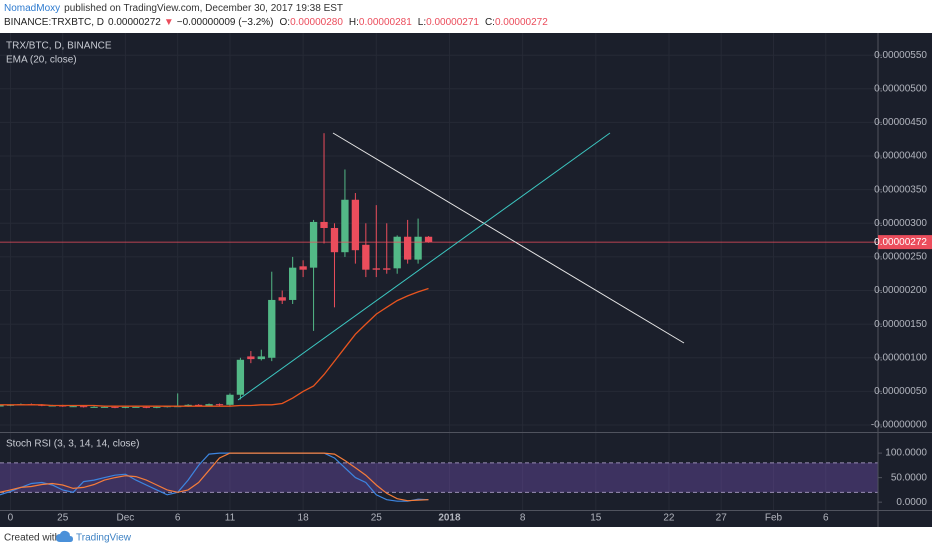 The image size is (932, 550). Describe the element at coordinates (900, 88) in the screenshot. I see `y-tick-label: 0.00000500` at that location.